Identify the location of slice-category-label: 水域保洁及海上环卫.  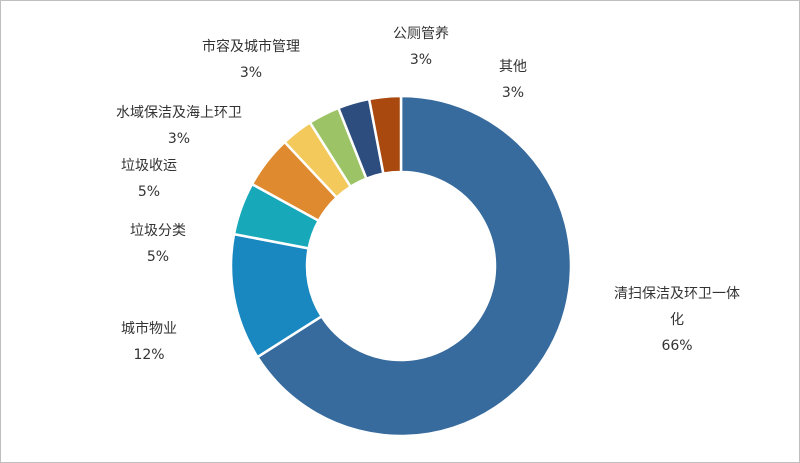
(179, 113).